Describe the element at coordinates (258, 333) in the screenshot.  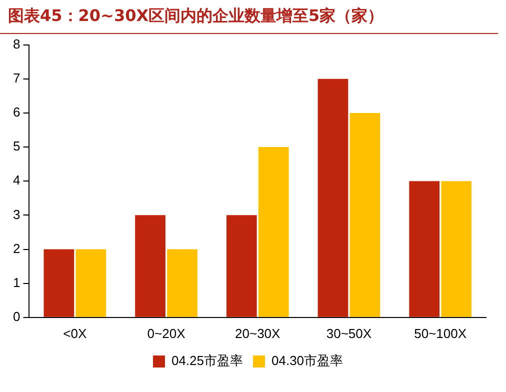
I see `x-tick-label: 20~30X` at that location.